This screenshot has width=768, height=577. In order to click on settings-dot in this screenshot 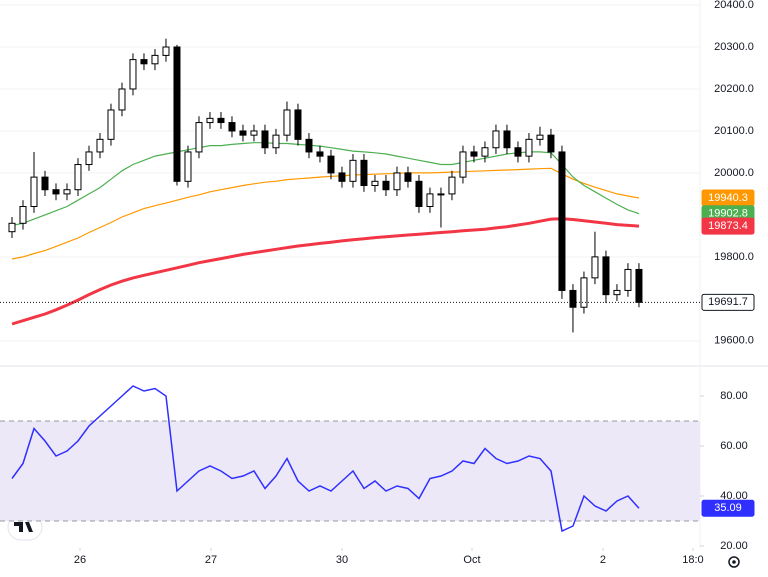, I will do `click(734, 562)`.